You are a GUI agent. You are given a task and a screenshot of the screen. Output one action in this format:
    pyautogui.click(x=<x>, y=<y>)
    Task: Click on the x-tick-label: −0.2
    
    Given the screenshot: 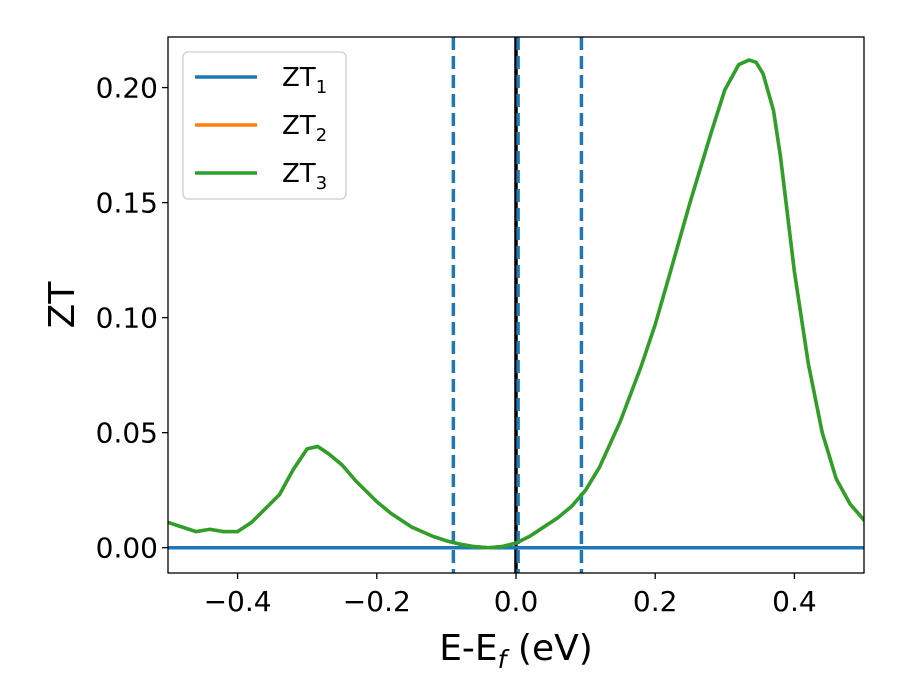 What is the action you would take?
    pyautogui.click(x=377, y=601)
    